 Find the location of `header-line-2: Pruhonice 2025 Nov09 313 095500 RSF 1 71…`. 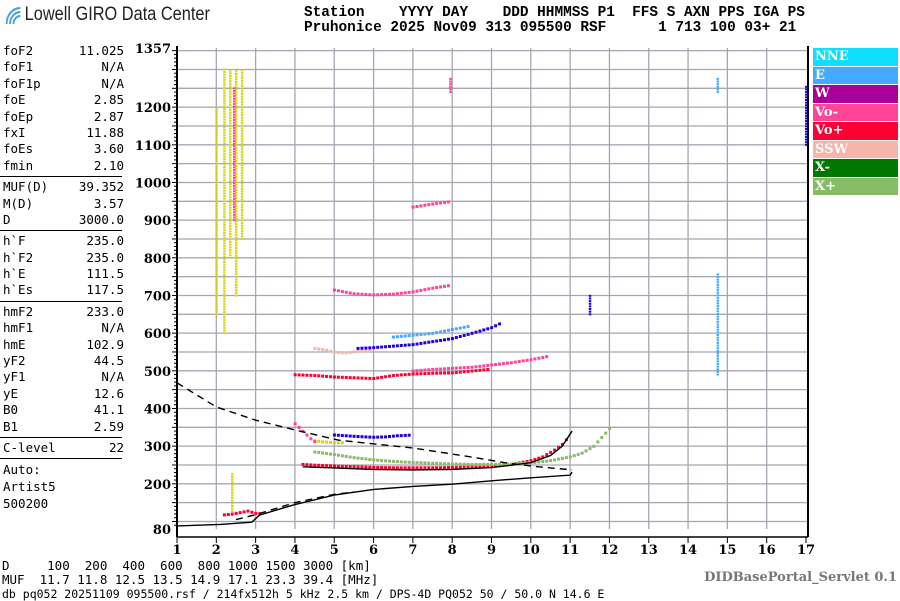

header-line-2: Pruhonice 2025 Nov09 313 095500 RSF 1 71… is located at coordinates (550, 28).